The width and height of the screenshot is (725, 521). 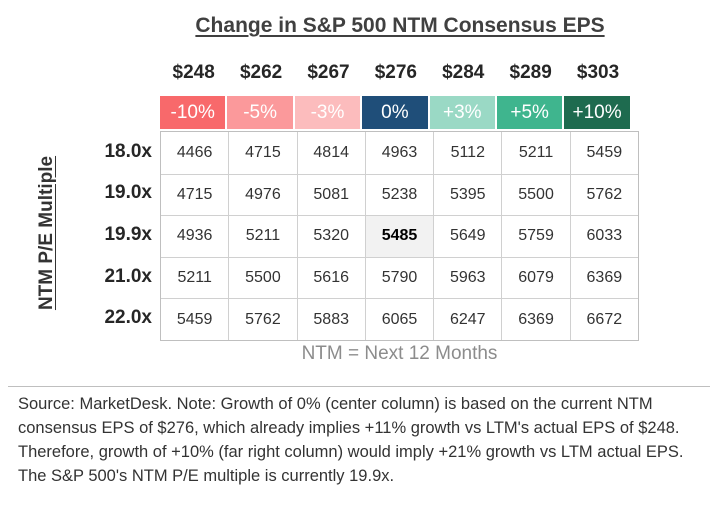 I want to click on table-row: 5211 5500 5616 5790 5963 6079 6369, so click(x=399, y=277).